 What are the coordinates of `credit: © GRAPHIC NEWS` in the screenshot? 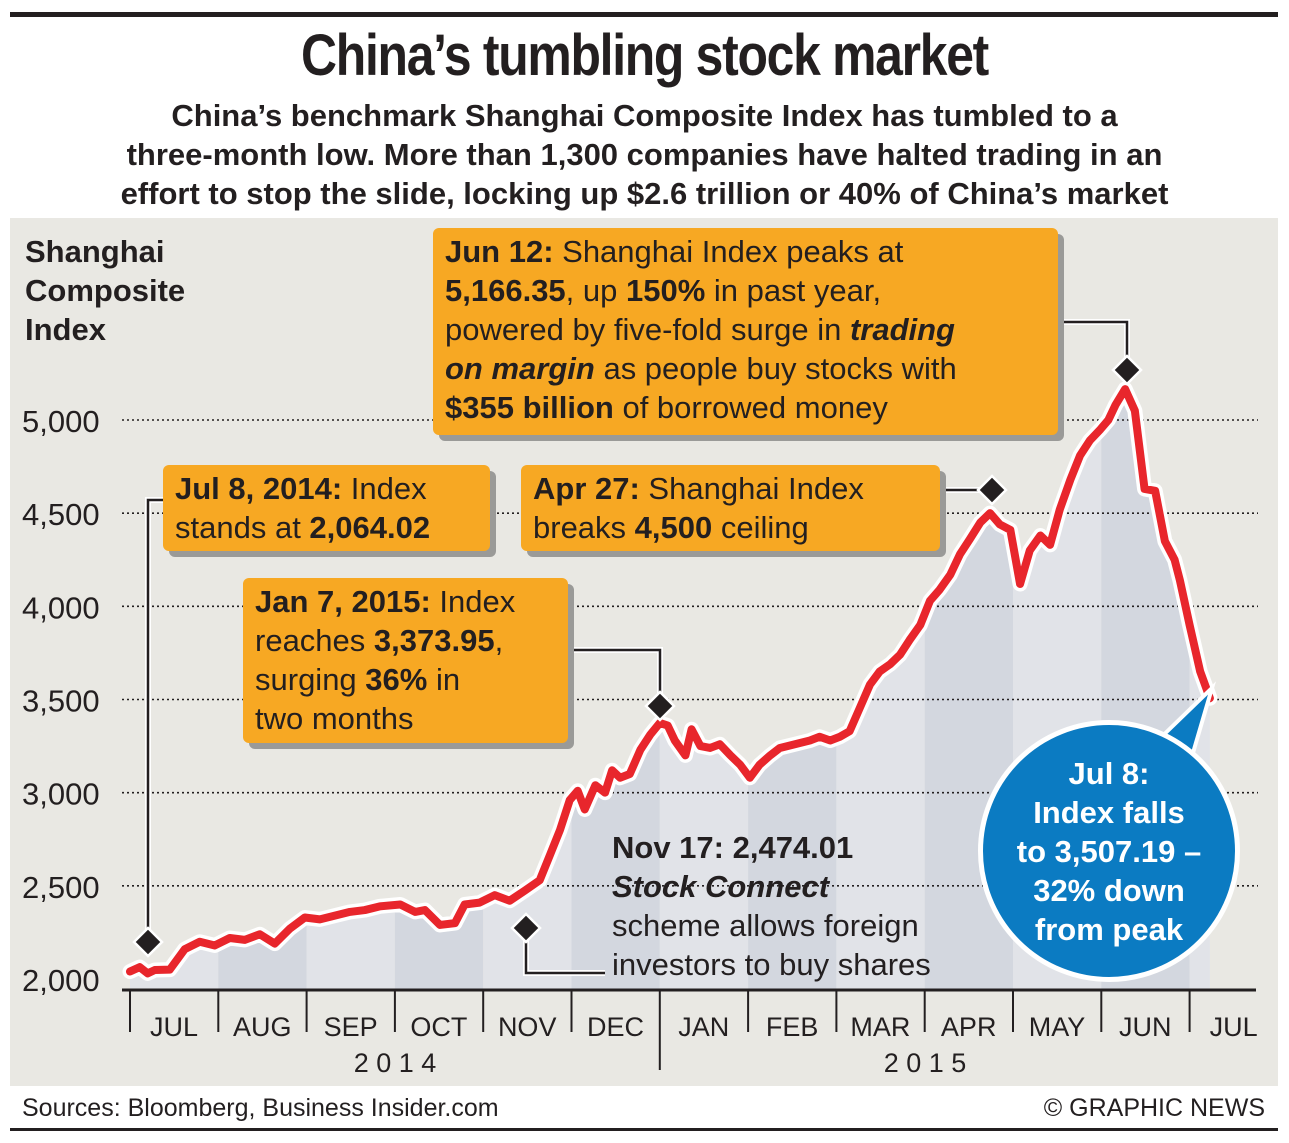 It's located at (1154, 1108).